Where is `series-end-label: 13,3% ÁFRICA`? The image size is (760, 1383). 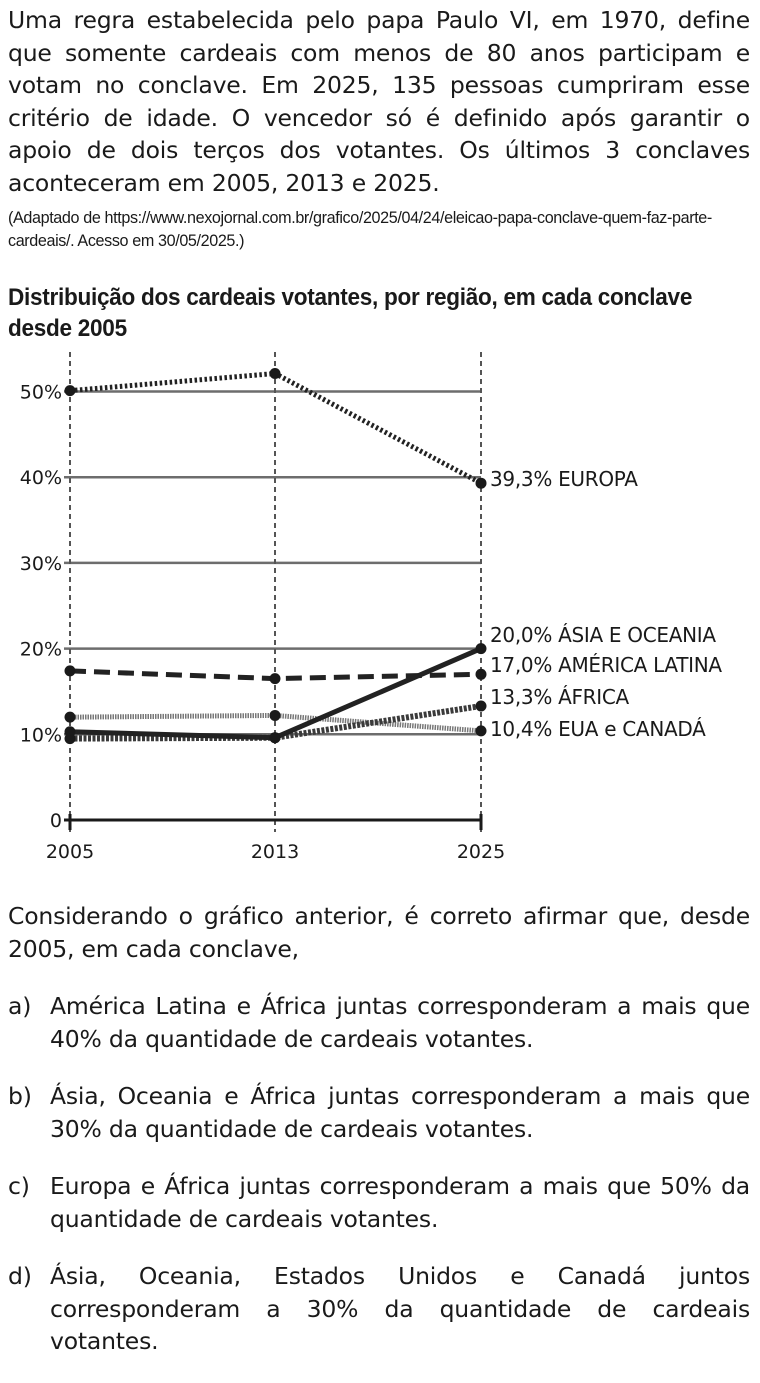
series-end-label: 13,3% ÁFRICA is located at coordinates (560, 697).